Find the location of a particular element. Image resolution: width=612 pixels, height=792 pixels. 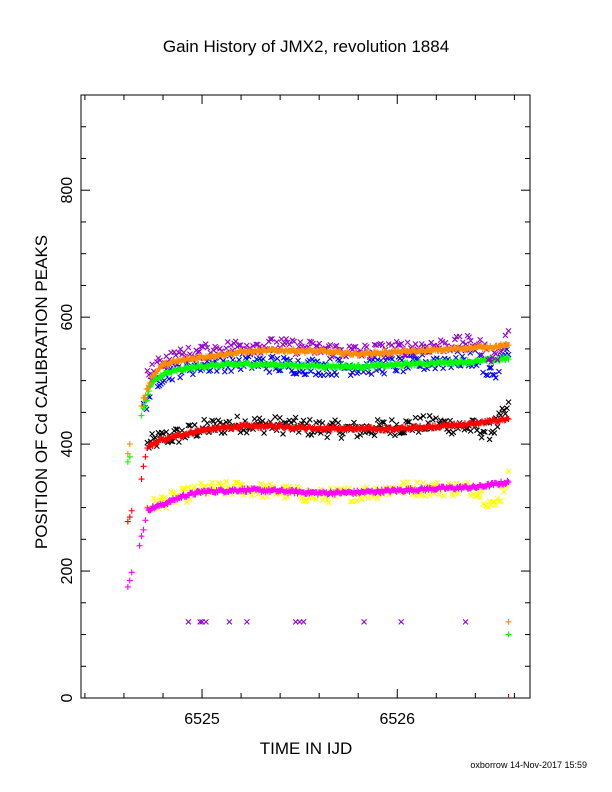

y-tick-label: 800 is located at coordinates (67, 190).